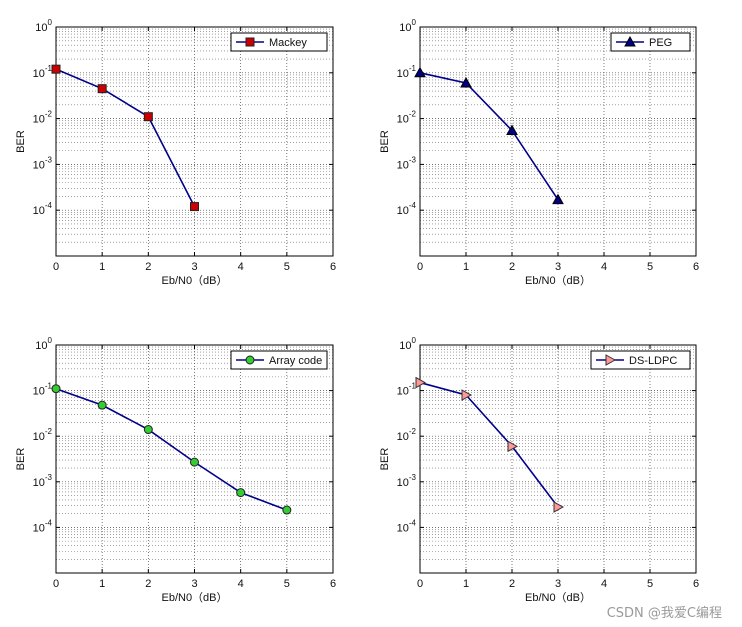  What do you see at coordinates (288, 43) in the screenshot?
I see `legend-label: Mackey` at bounding box center [288, 43].